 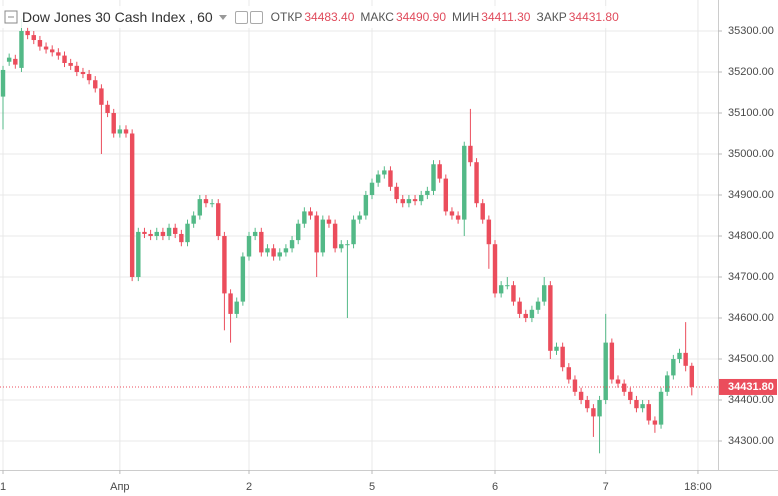 I want to click on x-tick-label: 5, so click(x=372, y=487).